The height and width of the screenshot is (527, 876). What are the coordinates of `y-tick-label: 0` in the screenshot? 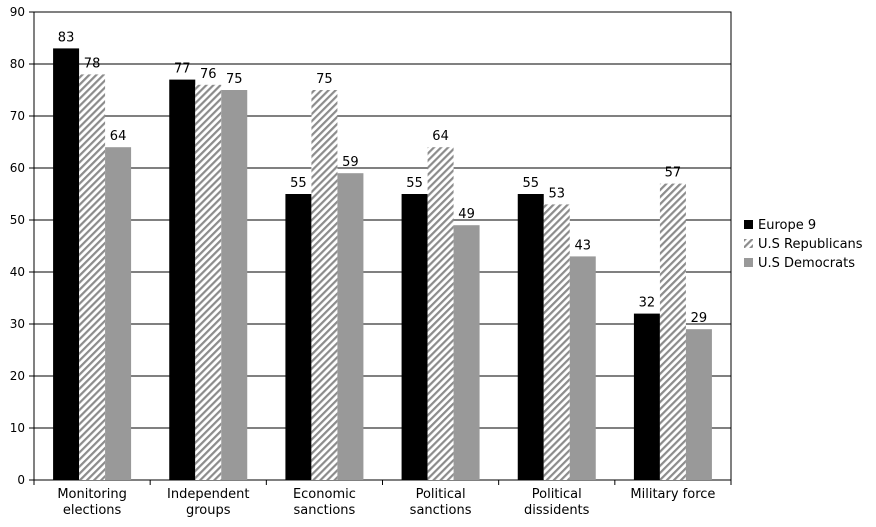 It's located at (21, 480).